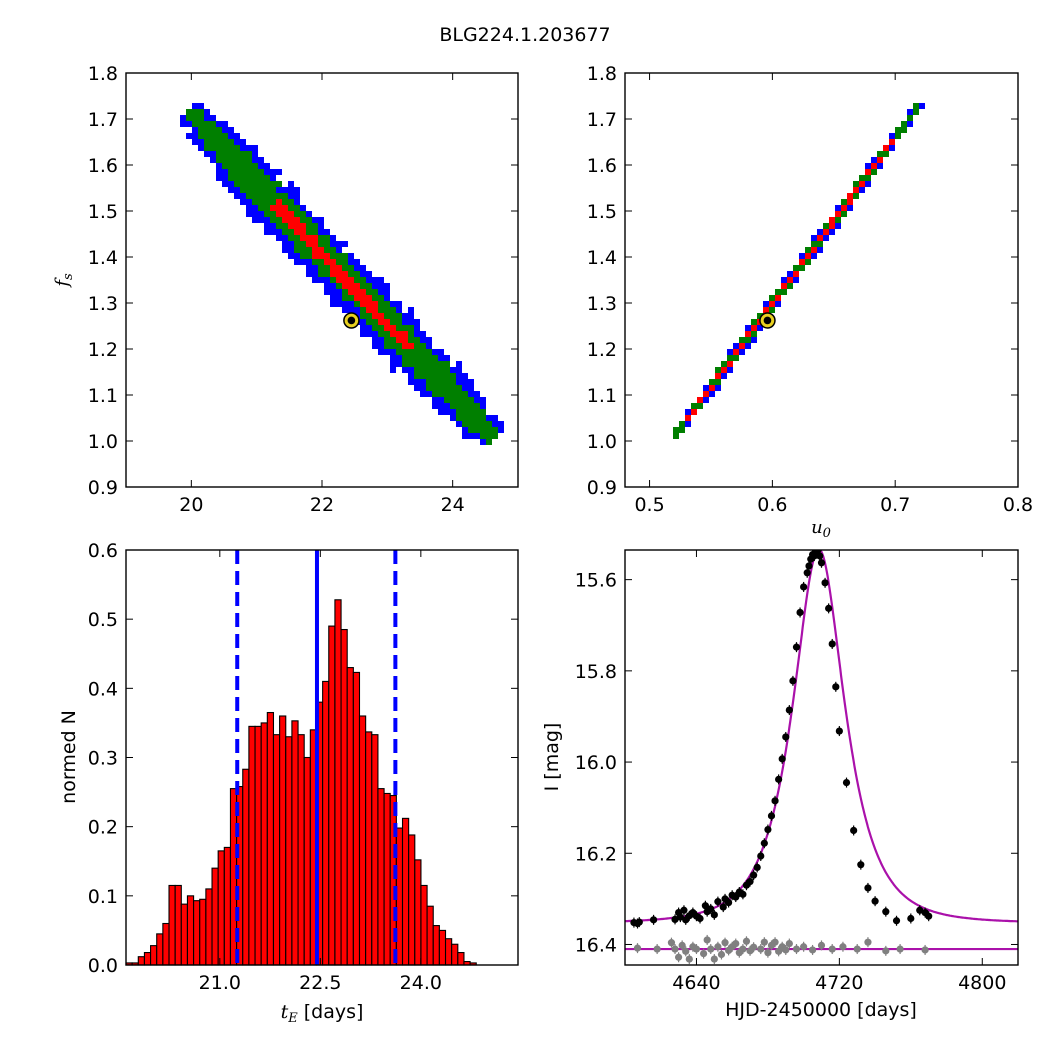 This screenshot has width=1050, height=1050. I want to click on ll-xlabel: tE [days], so click(322, 1013).